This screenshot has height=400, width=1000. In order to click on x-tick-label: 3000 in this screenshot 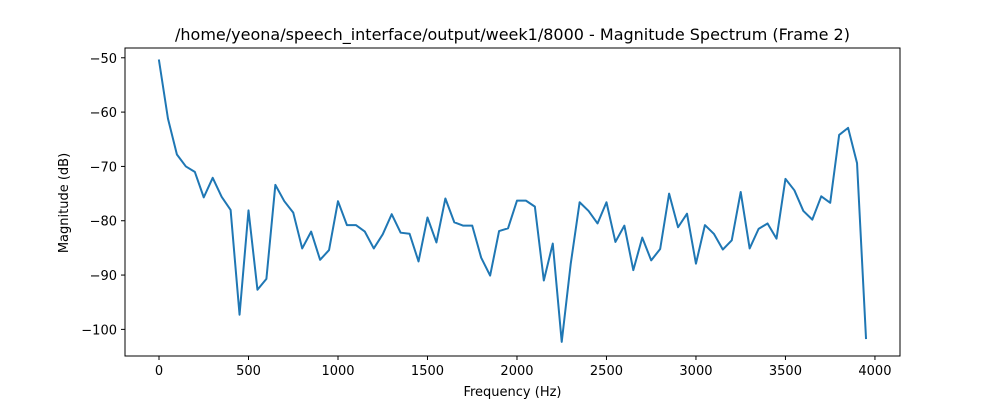, I will do `click(695, 371)`.